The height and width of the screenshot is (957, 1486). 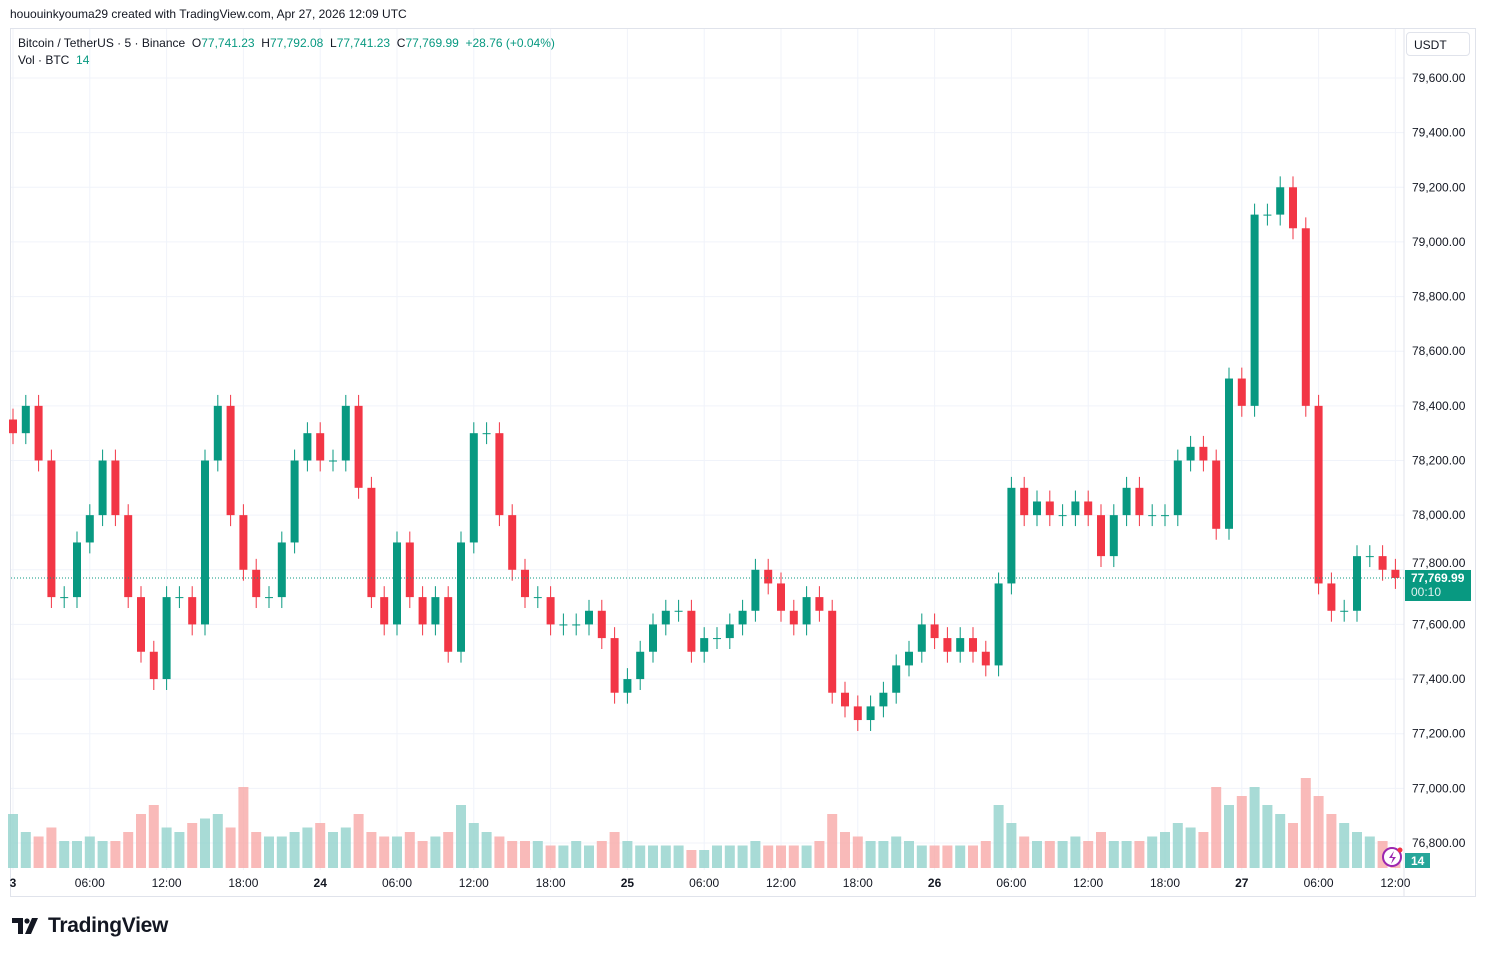 What do you see at coordinates (935, 883) in the screenshot?
I see `time-tick-label: 26` at bounding box center [935, 883].